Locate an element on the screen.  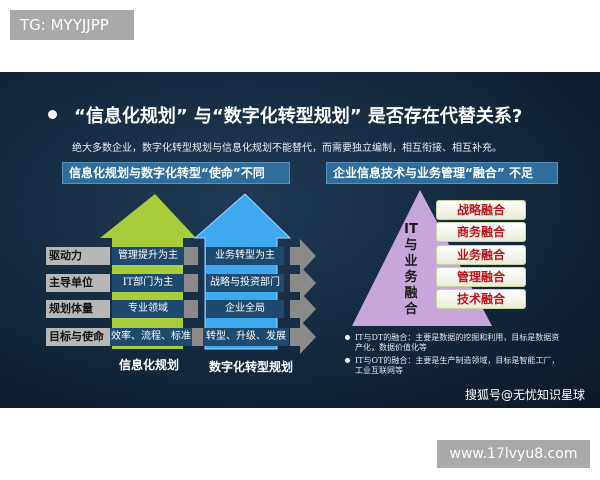
fusion-box: 管理融合 is located at coordinates (481, 277).